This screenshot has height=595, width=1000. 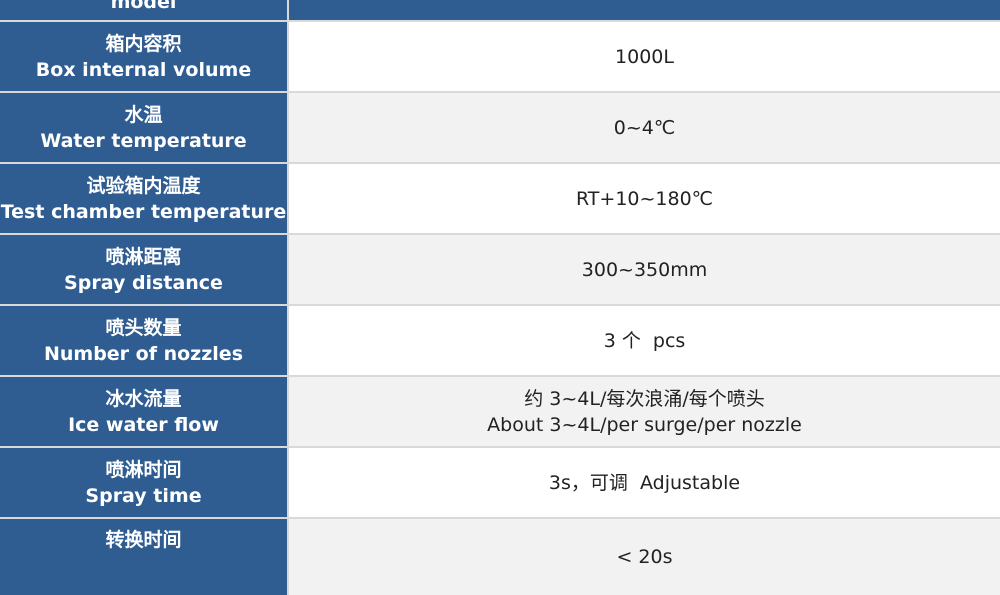 I want to click on label-en: Ice water flow, so click(x=143, y=424).